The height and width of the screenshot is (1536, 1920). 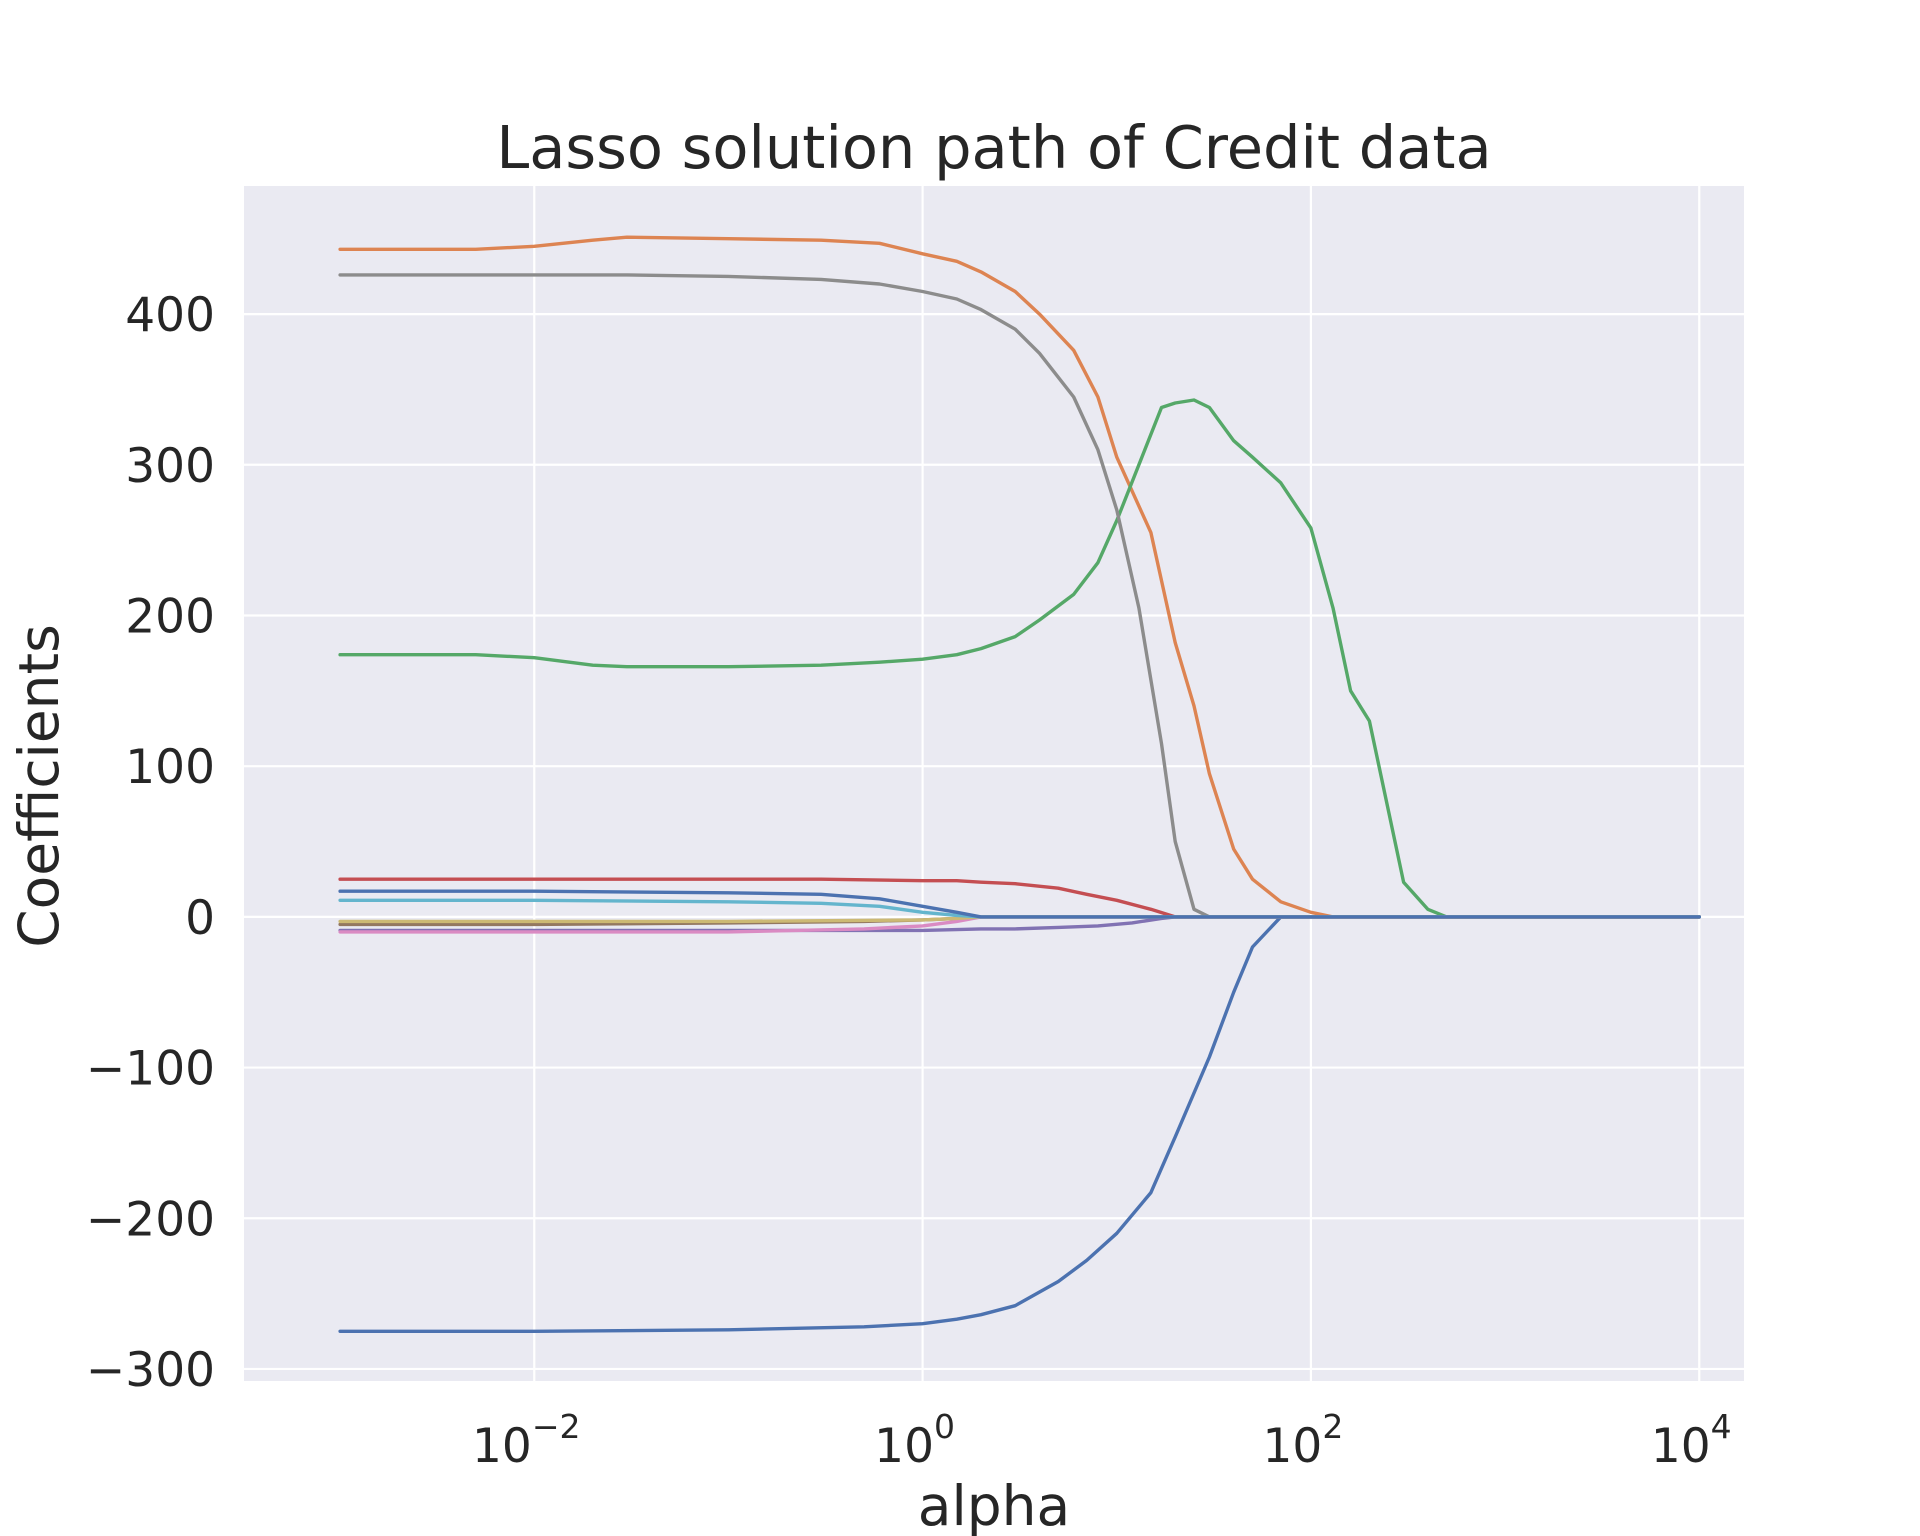 What do you see at coordinates (1303, 1440) in the screenshot?
I see `x-tick-label: 10²` at bounding box center [1303, 1440].